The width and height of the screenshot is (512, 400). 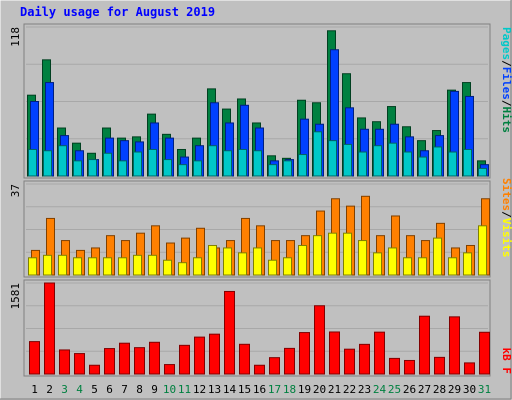 I want to click on x-tick-label: 7, so click(x=124, y=389).